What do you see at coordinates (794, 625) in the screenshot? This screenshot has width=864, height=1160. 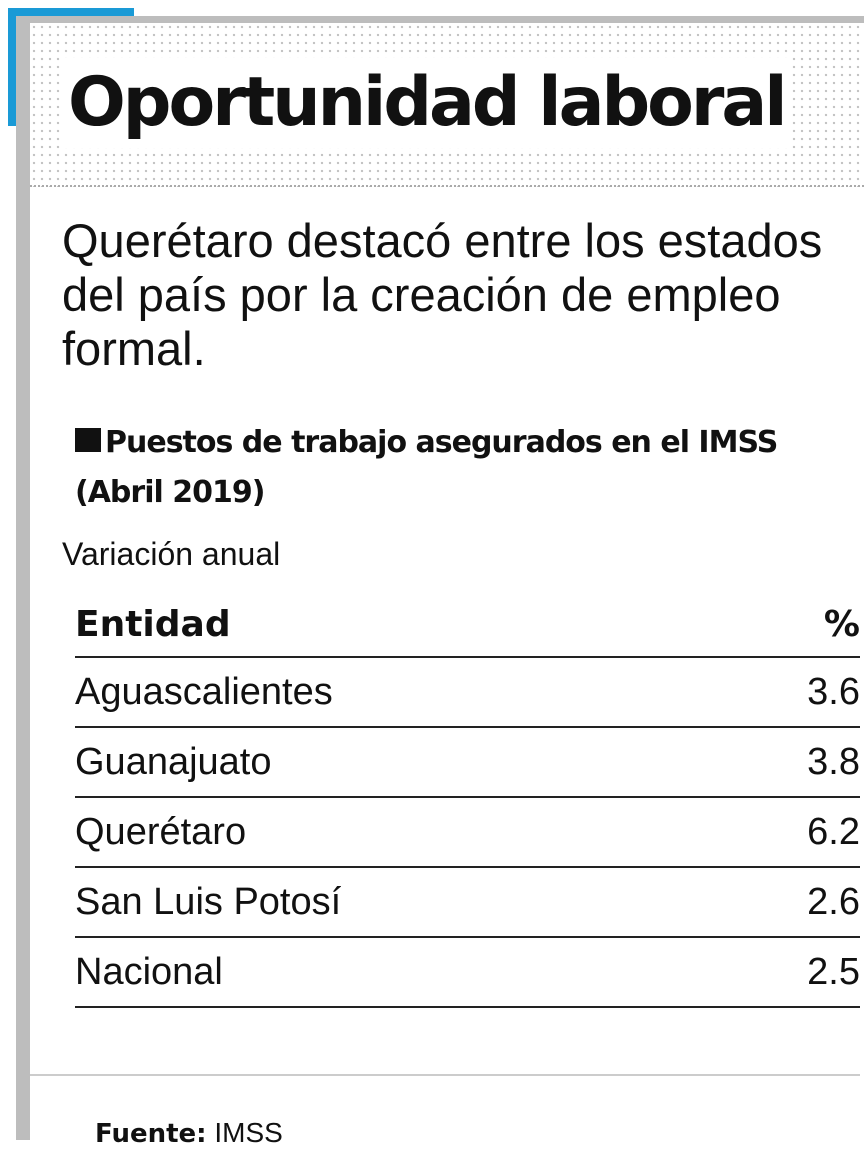 I see `column-header: %` at bounding box center [794, 625].